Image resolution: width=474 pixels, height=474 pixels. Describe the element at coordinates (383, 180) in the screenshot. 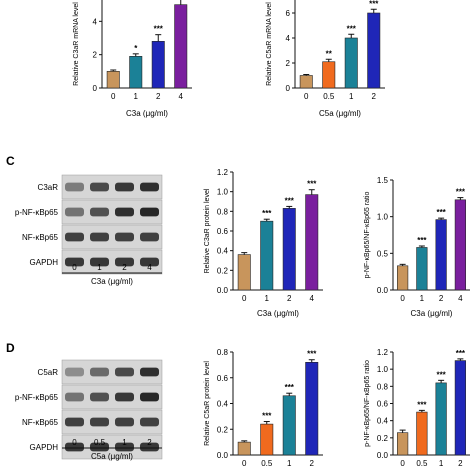

I see `y-tick-label: 1.5` at that location.